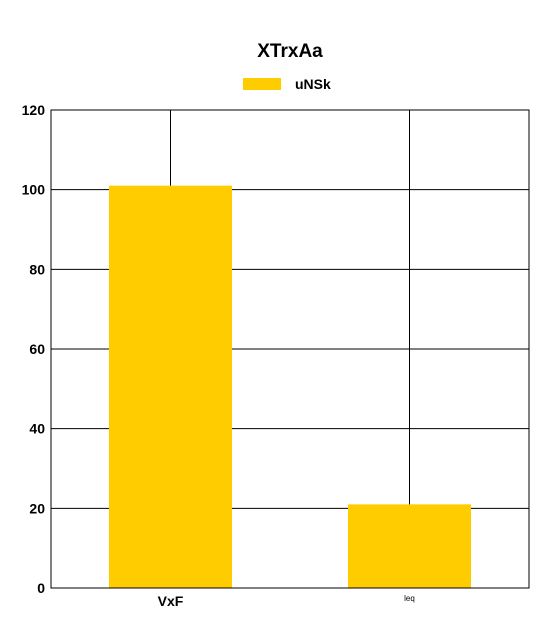 This screenshot has width=546, height=624. What do you see at coordinates (409, 546) in the screenshot?
I see `bar-leq` at bounding box center [409, 546].